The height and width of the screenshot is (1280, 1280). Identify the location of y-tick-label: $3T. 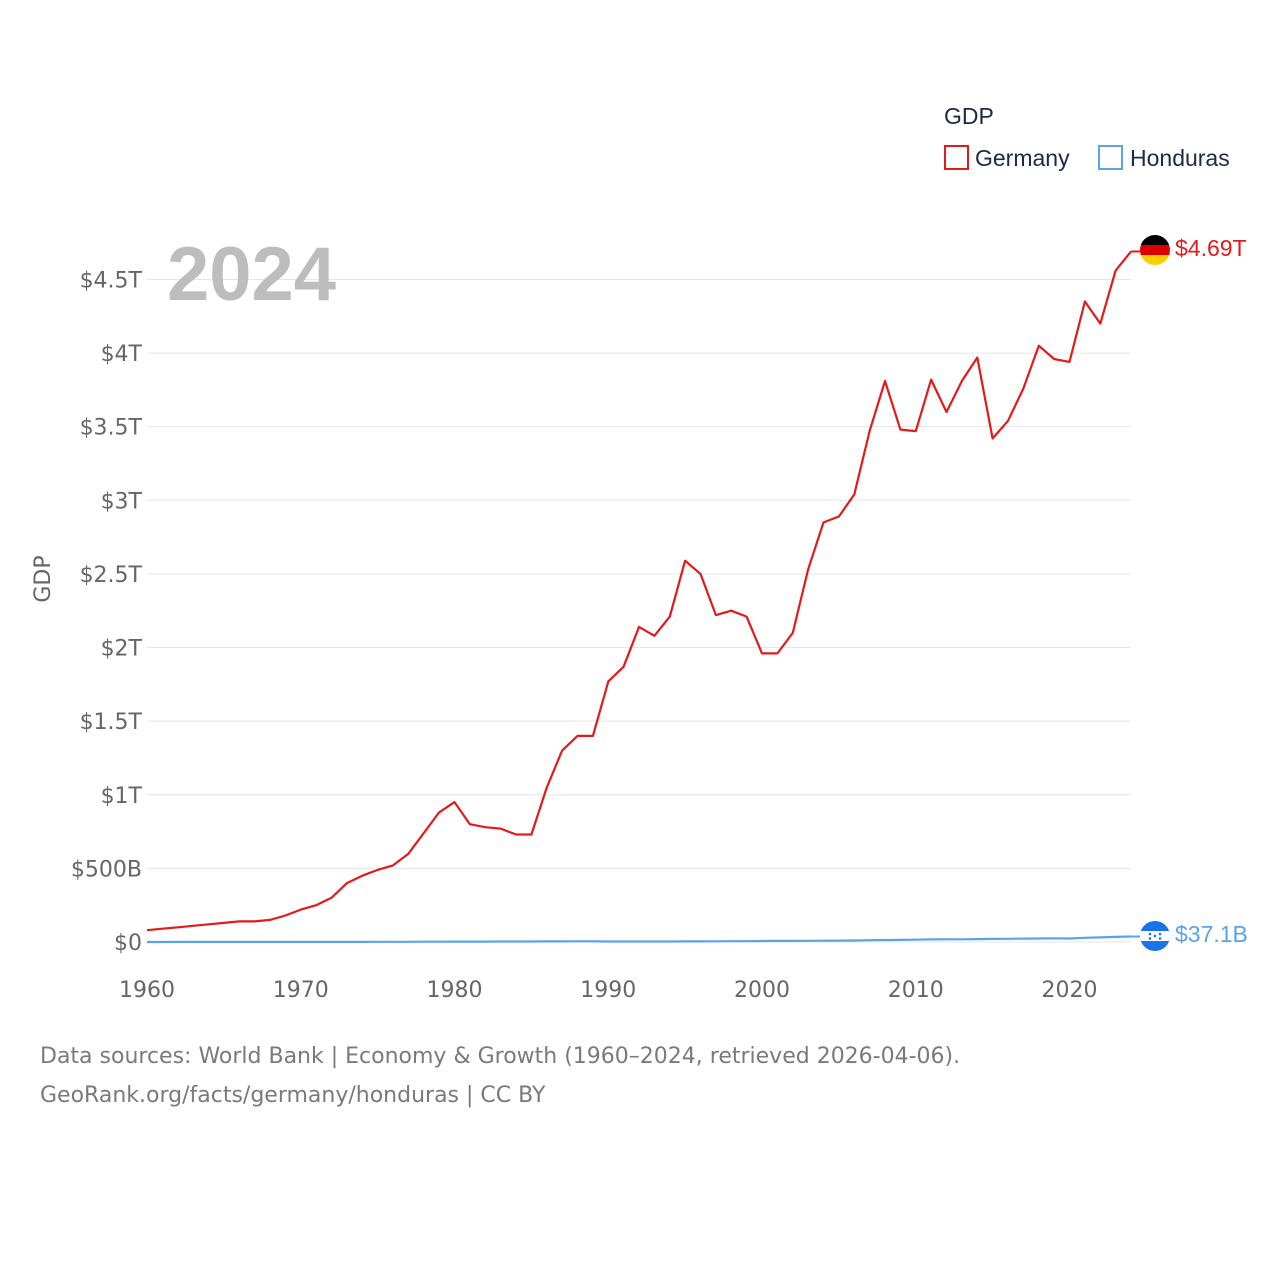
(122, 501).